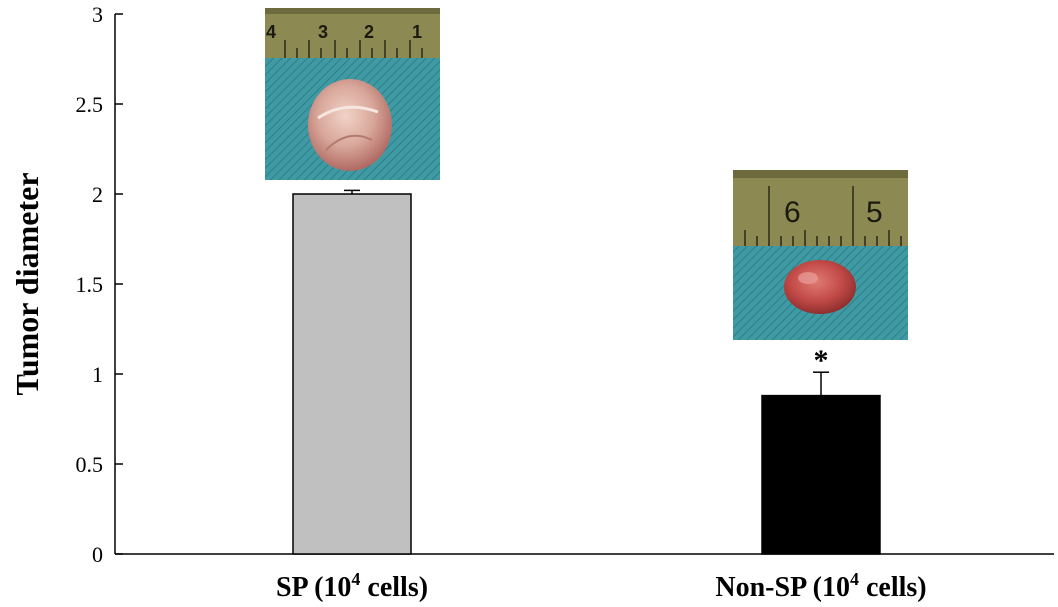 The image size is (1058, 607). I want to click on x-category-label: Non-SP (104 cells), so click(820, 586).